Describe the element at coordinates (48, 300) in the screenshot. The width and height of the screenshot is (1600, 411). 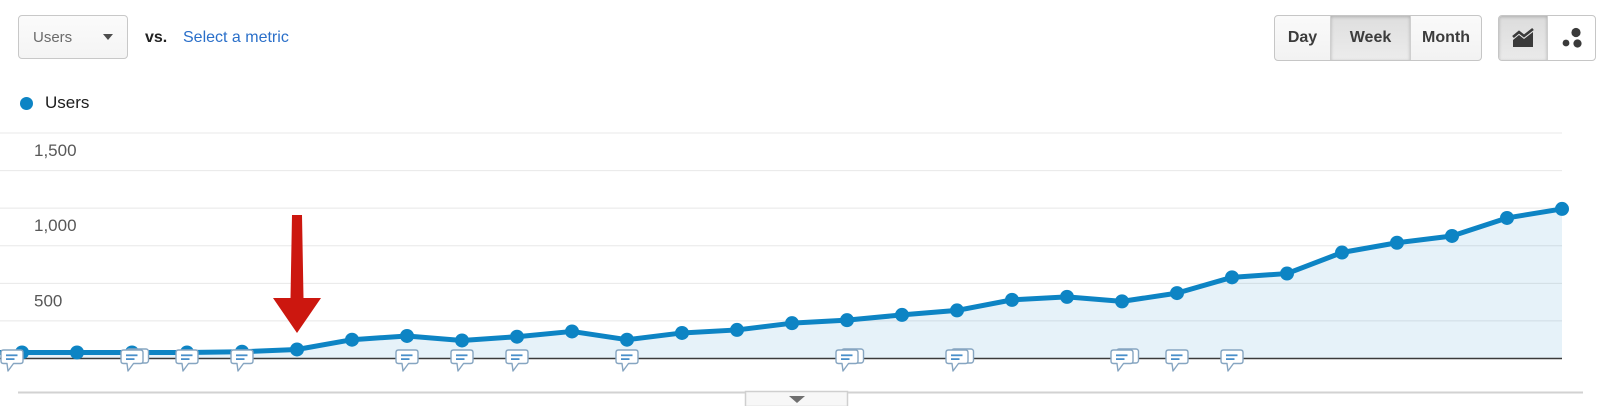
I see `y-axis-label: 500` at that location.